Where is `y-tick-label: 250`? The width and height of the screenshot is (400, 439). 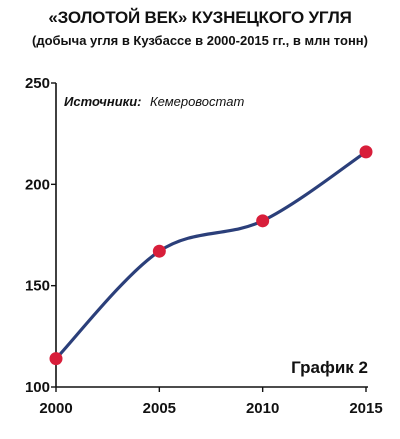 y-tick-label: 250 is located at coordinates (37, 83).